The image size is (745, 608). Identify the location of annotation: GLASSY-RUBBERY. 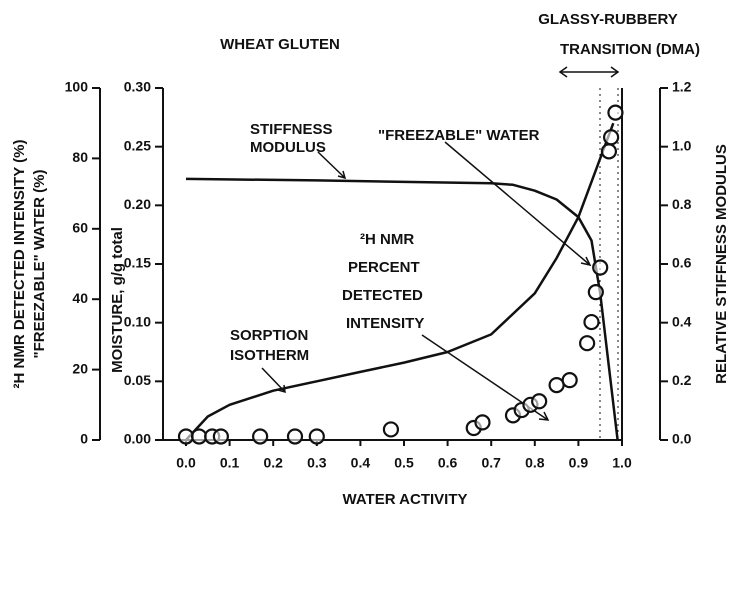
(607, 19).